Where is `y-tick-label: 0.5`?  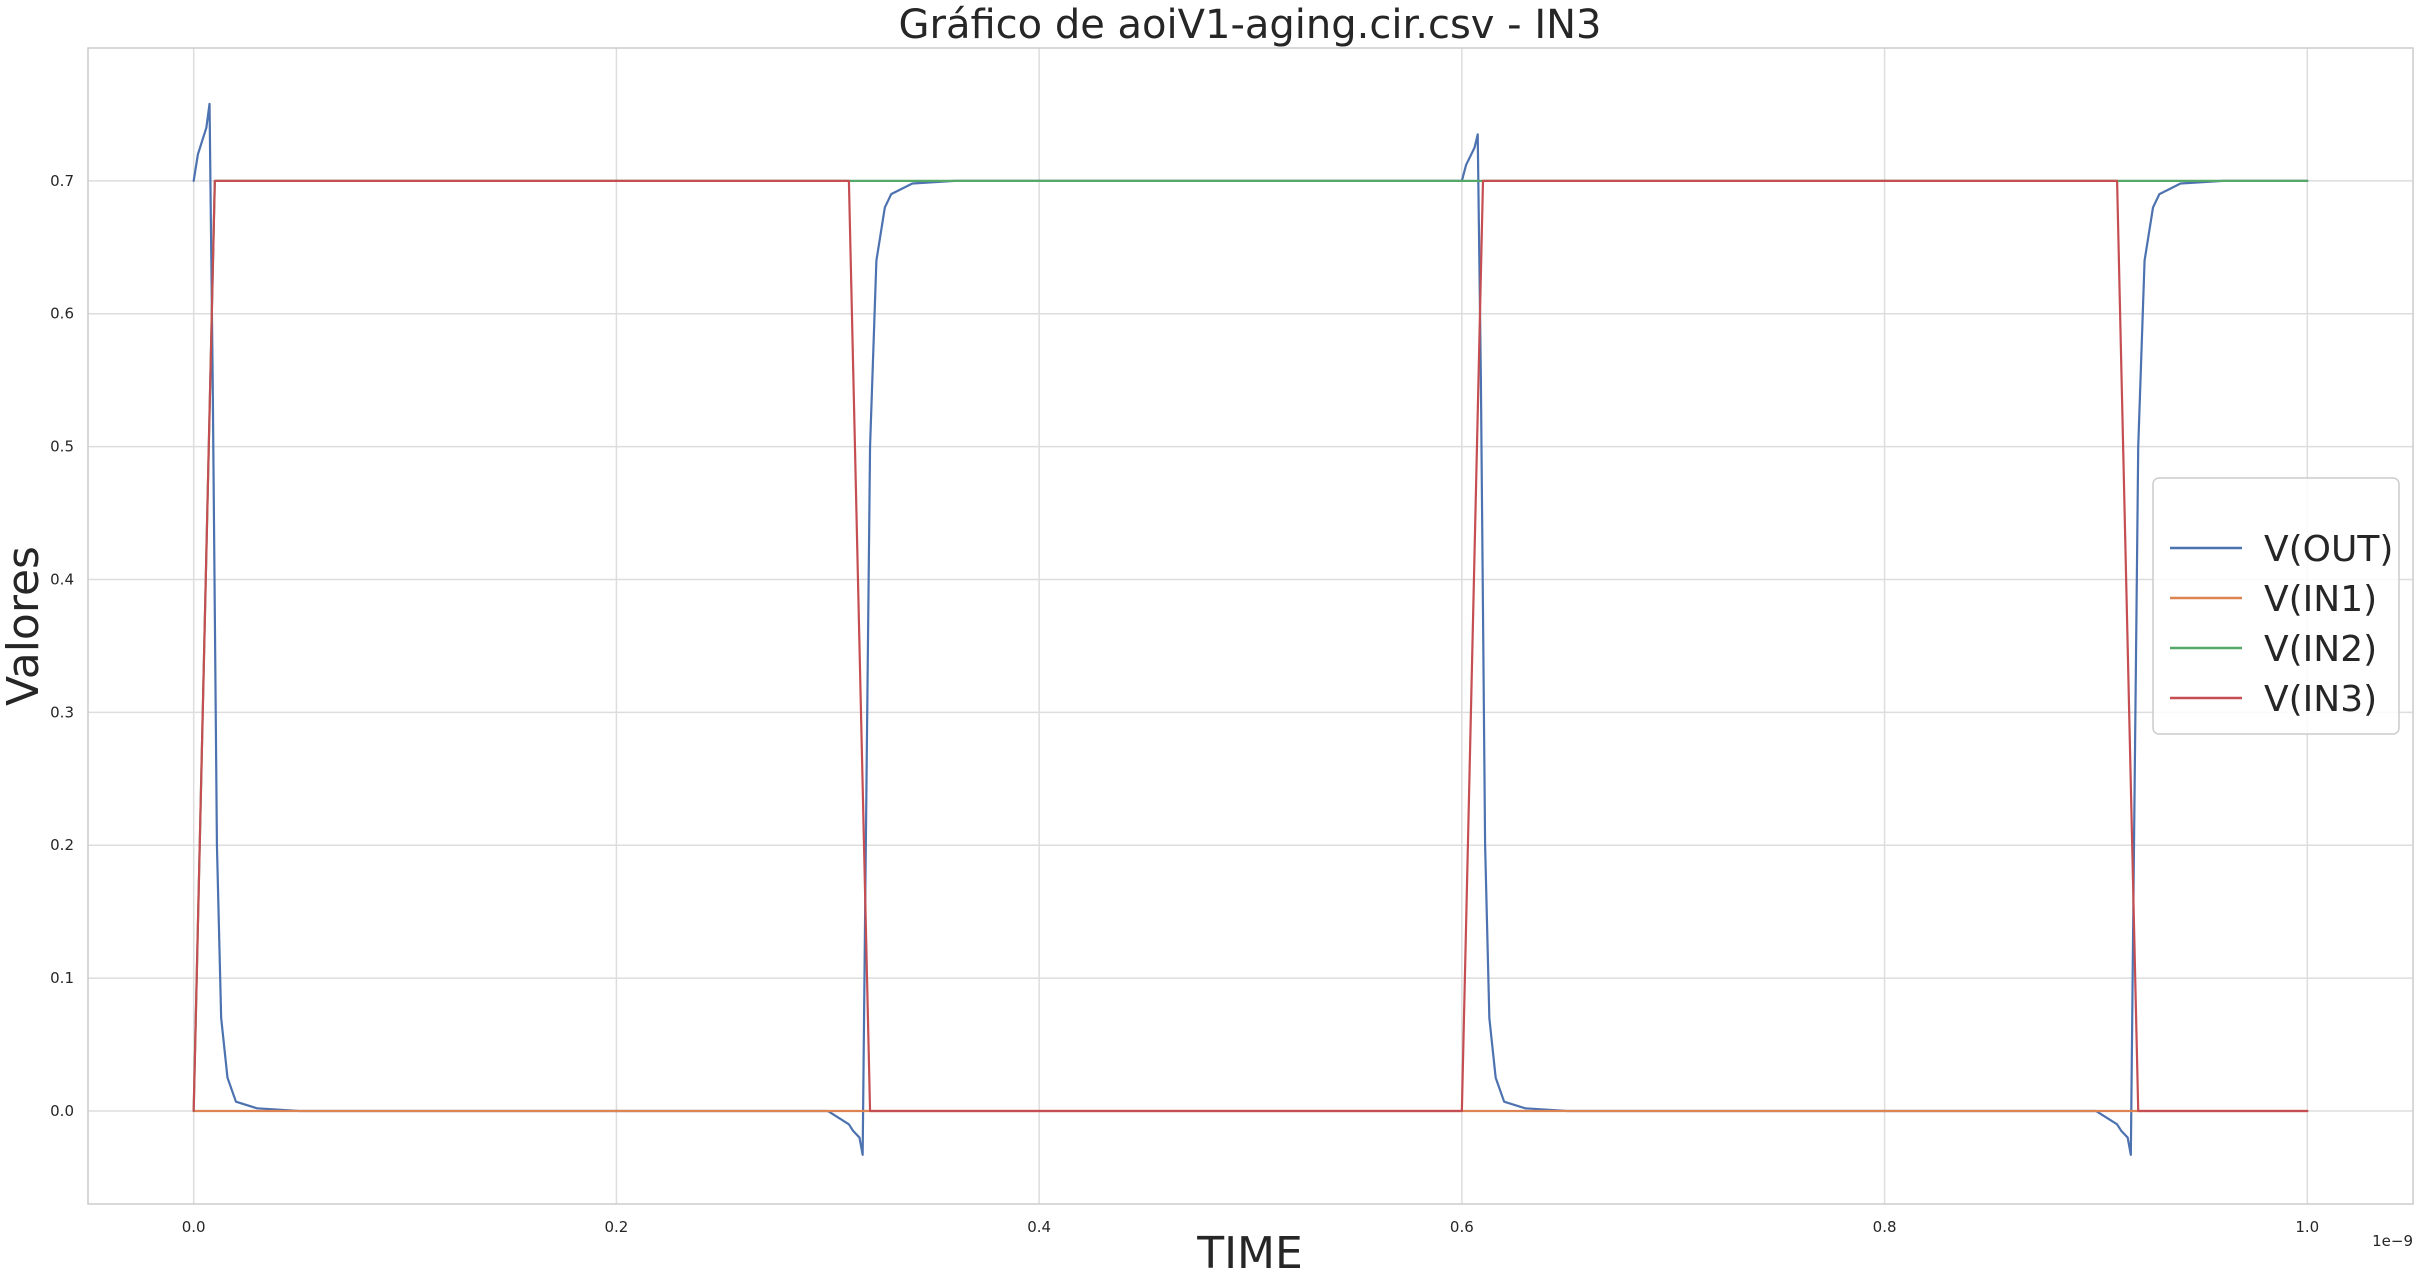
y-tick-label: 0.5 is located at coordinates (62, 447).